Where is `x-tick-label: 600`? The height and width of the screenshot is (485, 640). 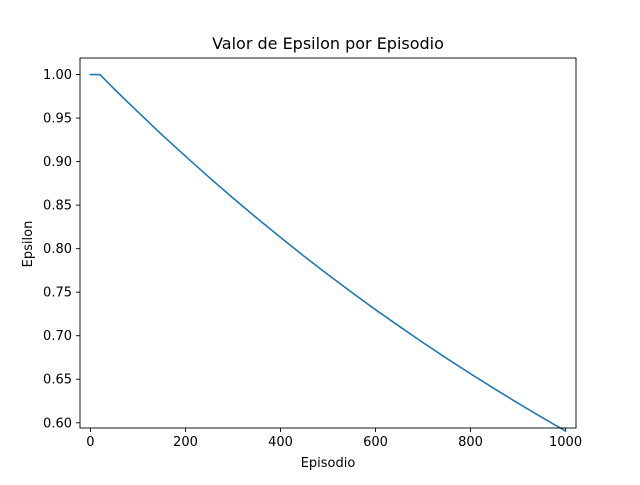
x-tick-label: 600 is located at coordinates (375, 442).